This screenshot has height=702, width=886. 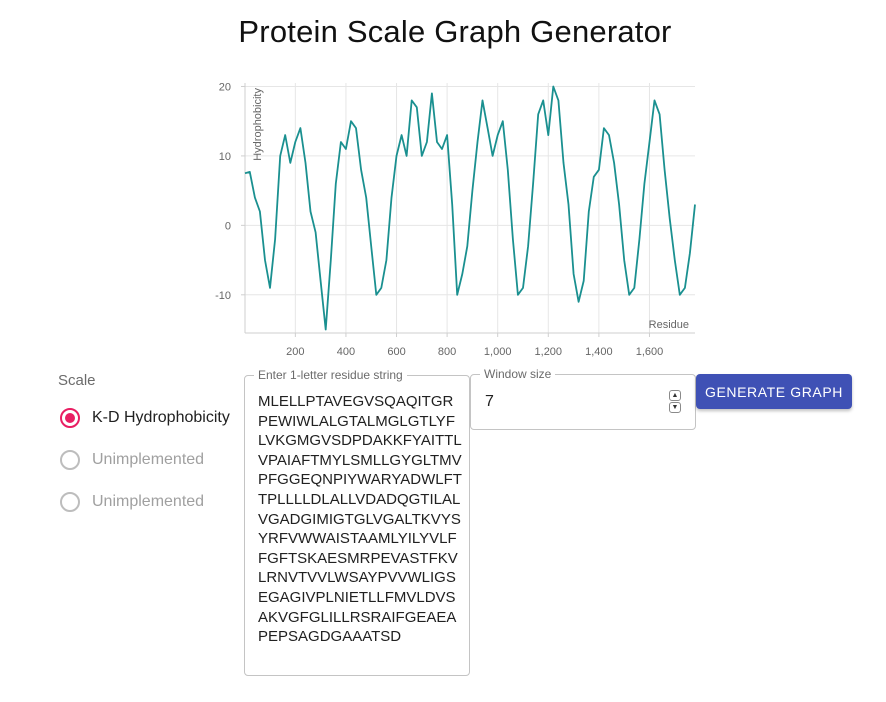 I want to click on stepper-down-icon: ▼, so click(x=675, y=407).